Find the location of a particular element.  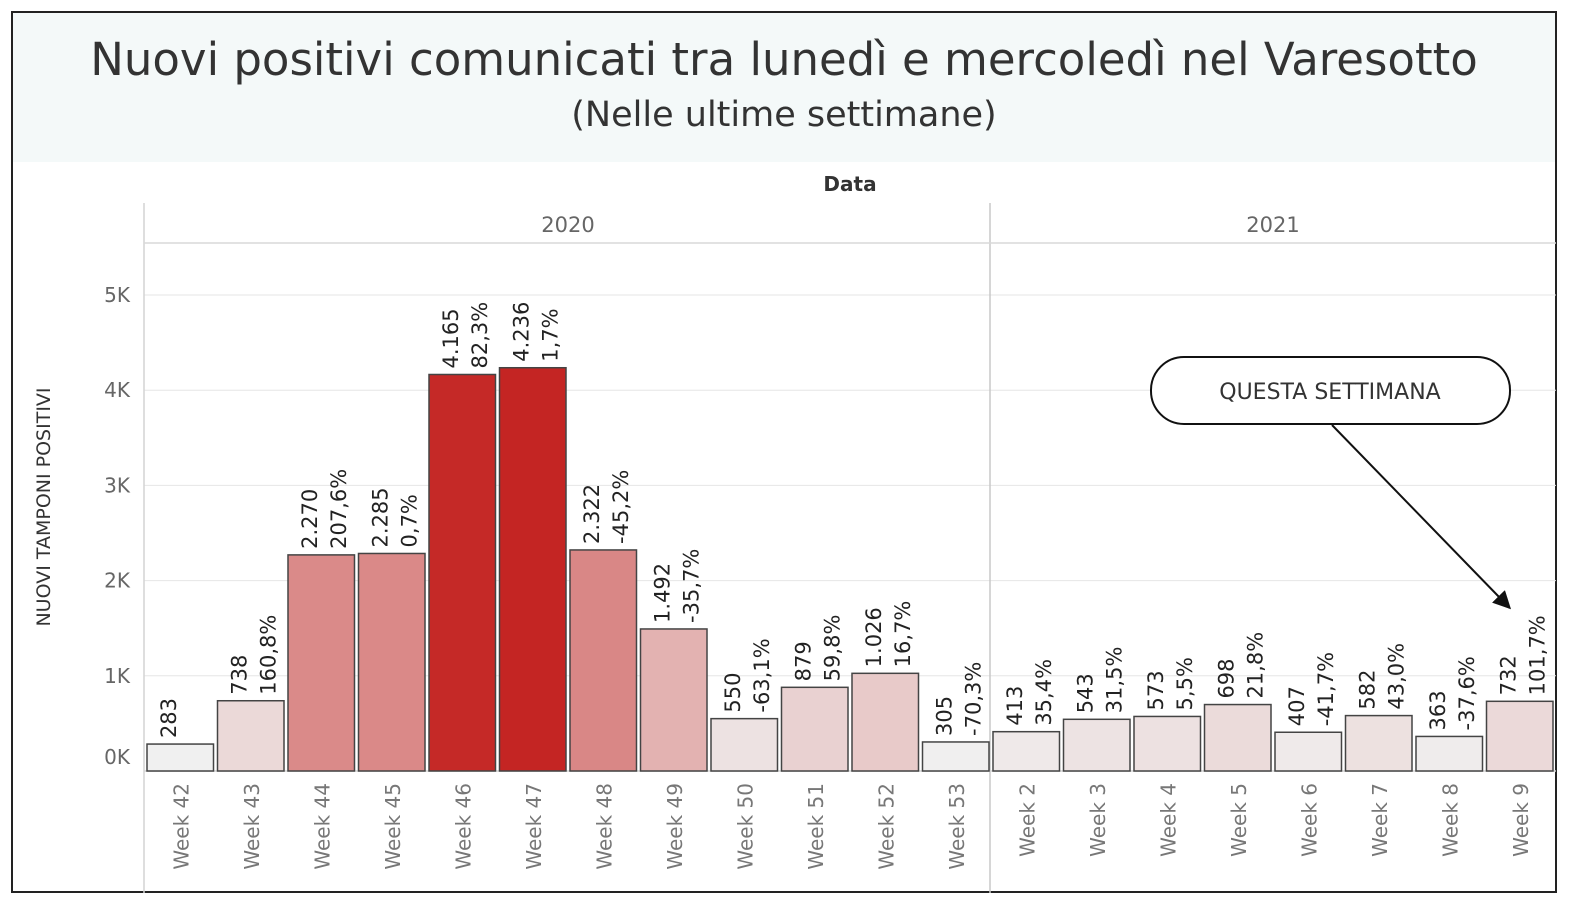

y-tick-label: 1K is located at coordinates (117, 676).